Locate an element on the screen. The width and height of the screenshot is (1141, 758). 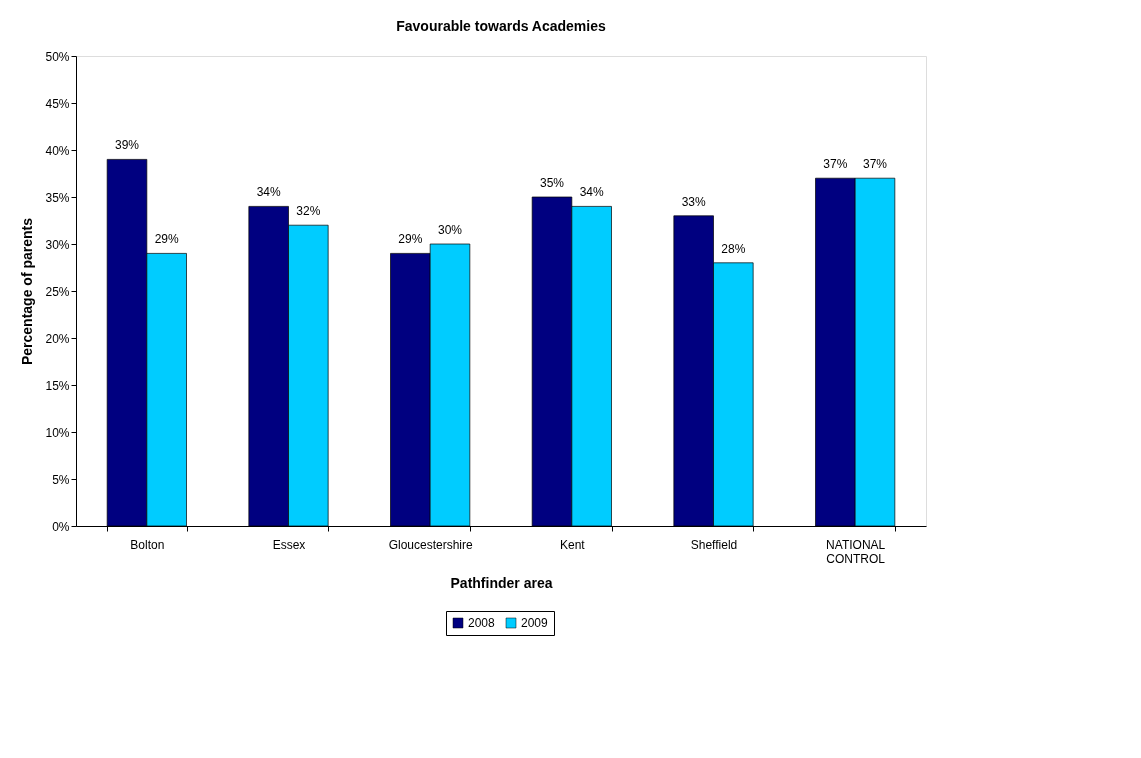
chart-title: Favourable towards Academies is located at coordinates (501, 26).